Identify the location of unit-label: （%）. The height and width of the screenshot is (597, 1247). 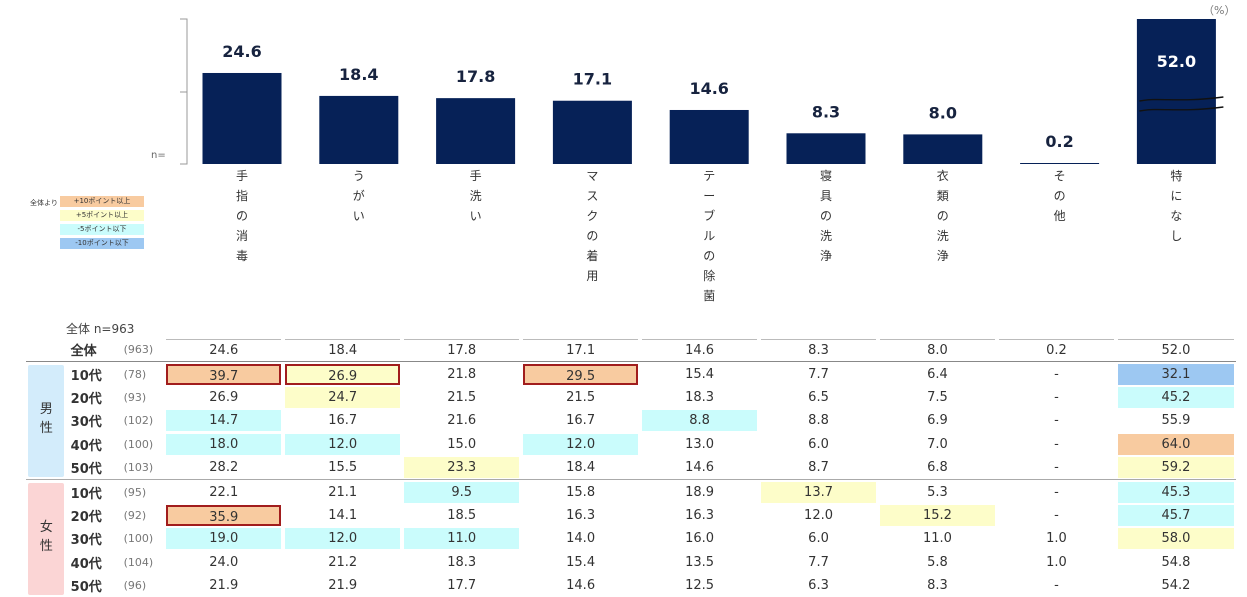
(1219, 10).